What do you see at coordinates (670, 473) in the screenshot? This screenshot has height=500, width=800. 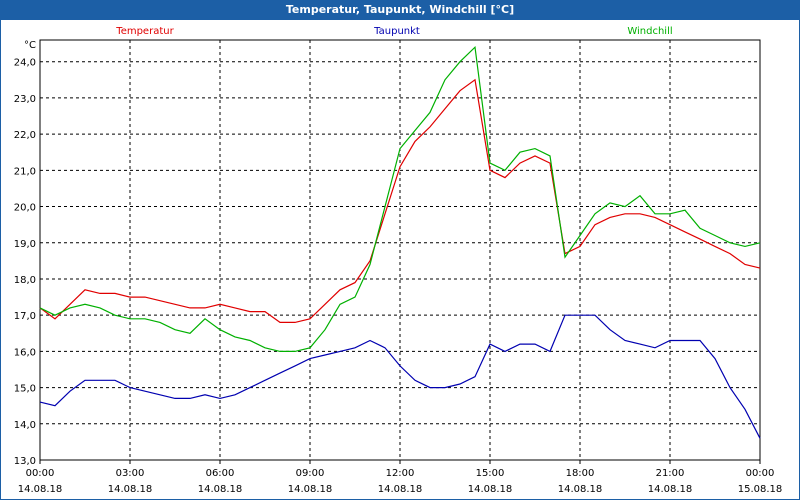 I see `x-tick-time: 21:00` at bounding box center [670, 473].